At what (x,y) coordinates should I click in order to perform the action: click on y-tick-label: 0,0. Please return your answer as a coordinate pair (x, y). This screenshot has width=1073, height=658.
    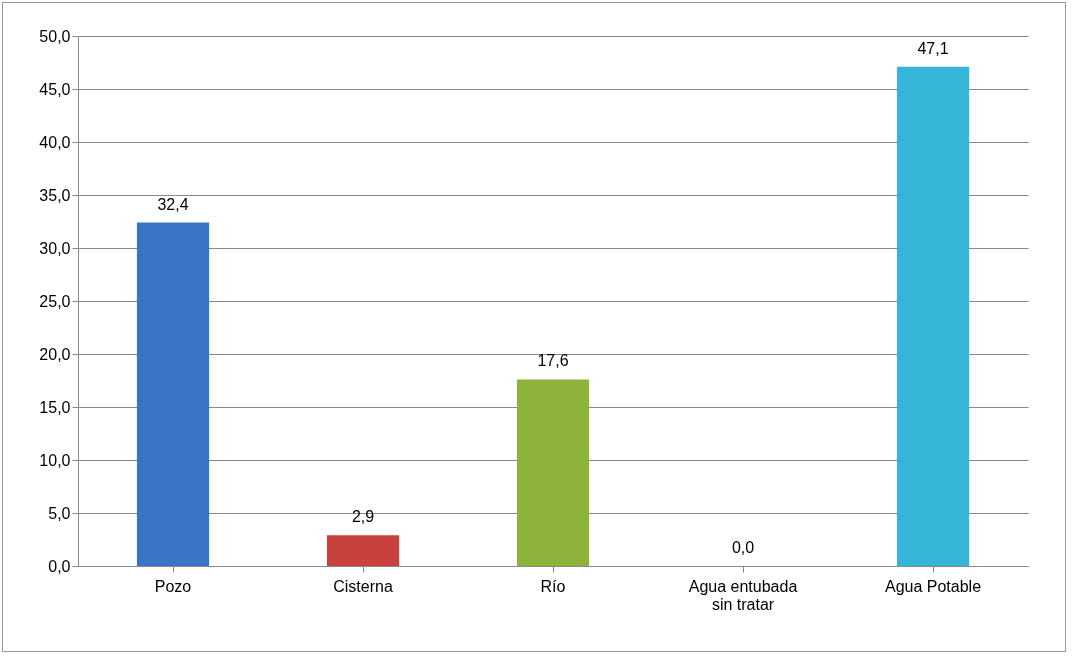
    Looking at the image, I should click on (59, 566).